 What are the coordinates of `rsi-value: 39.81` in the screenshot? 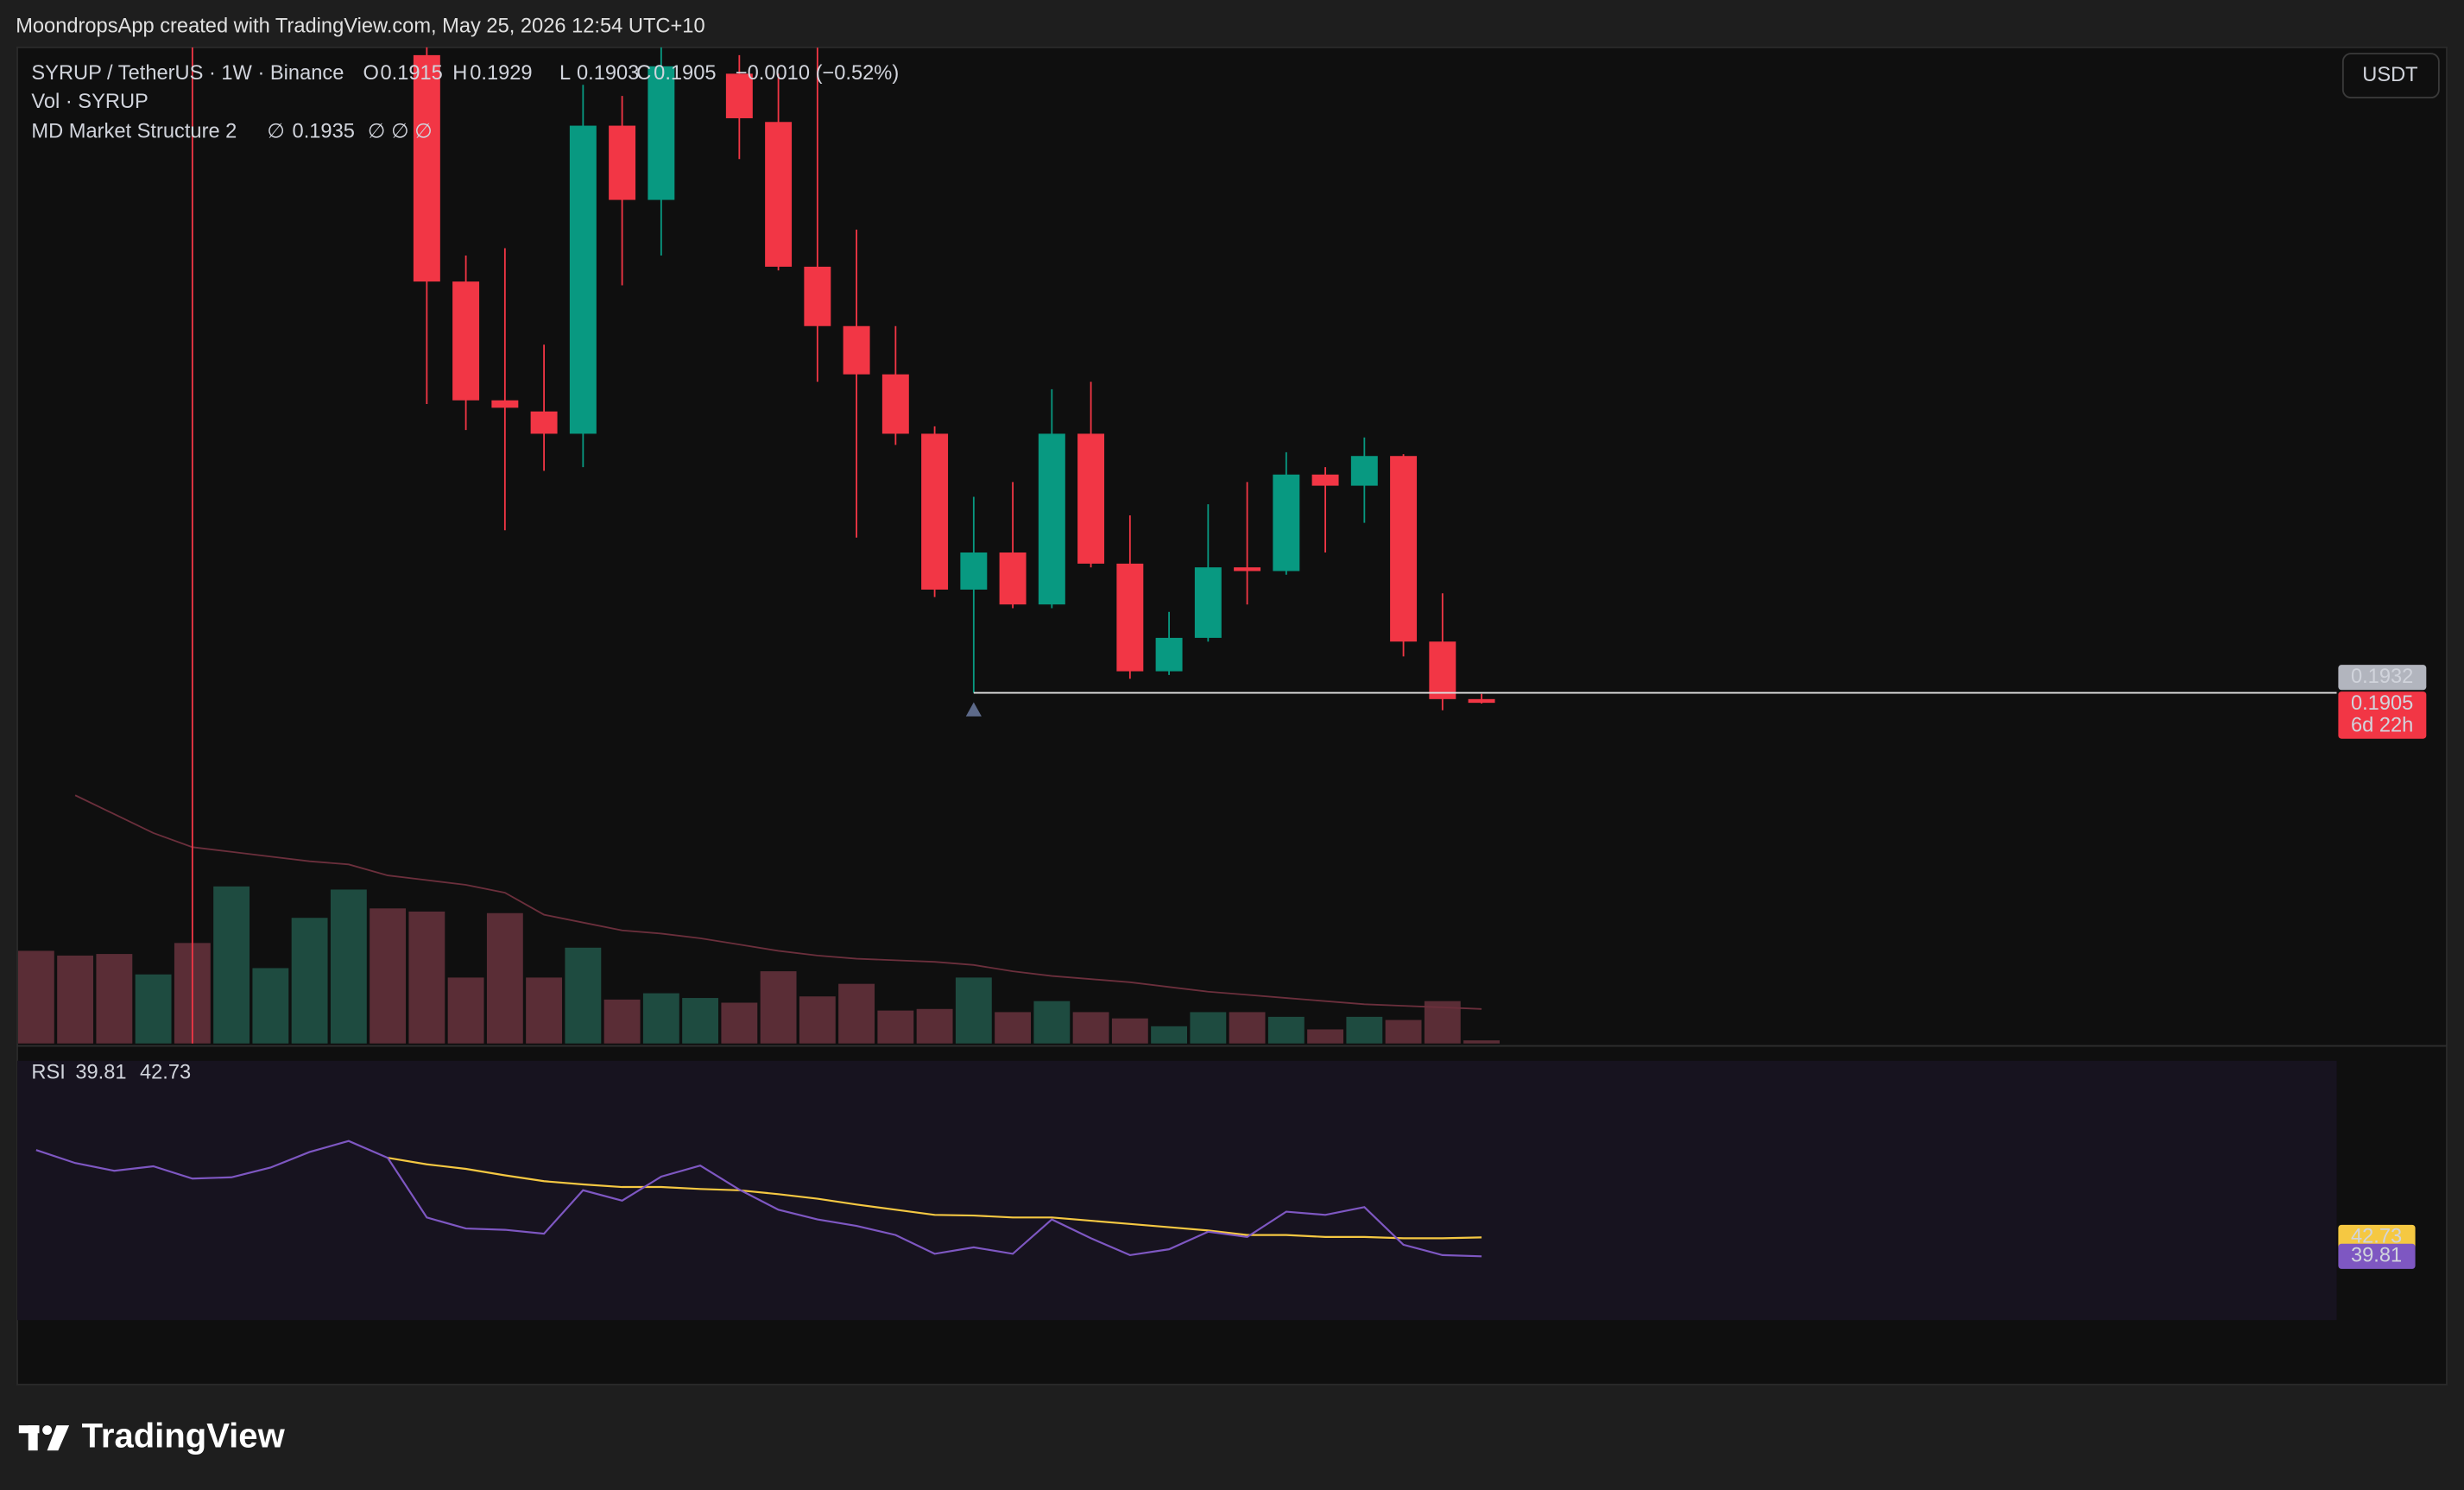 It's located at (2376, 1256).